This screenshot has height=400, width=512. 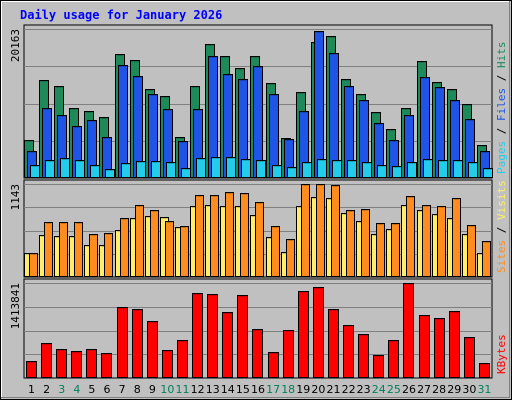 I want to click on day-label: 26, so click(x=409, y=389).